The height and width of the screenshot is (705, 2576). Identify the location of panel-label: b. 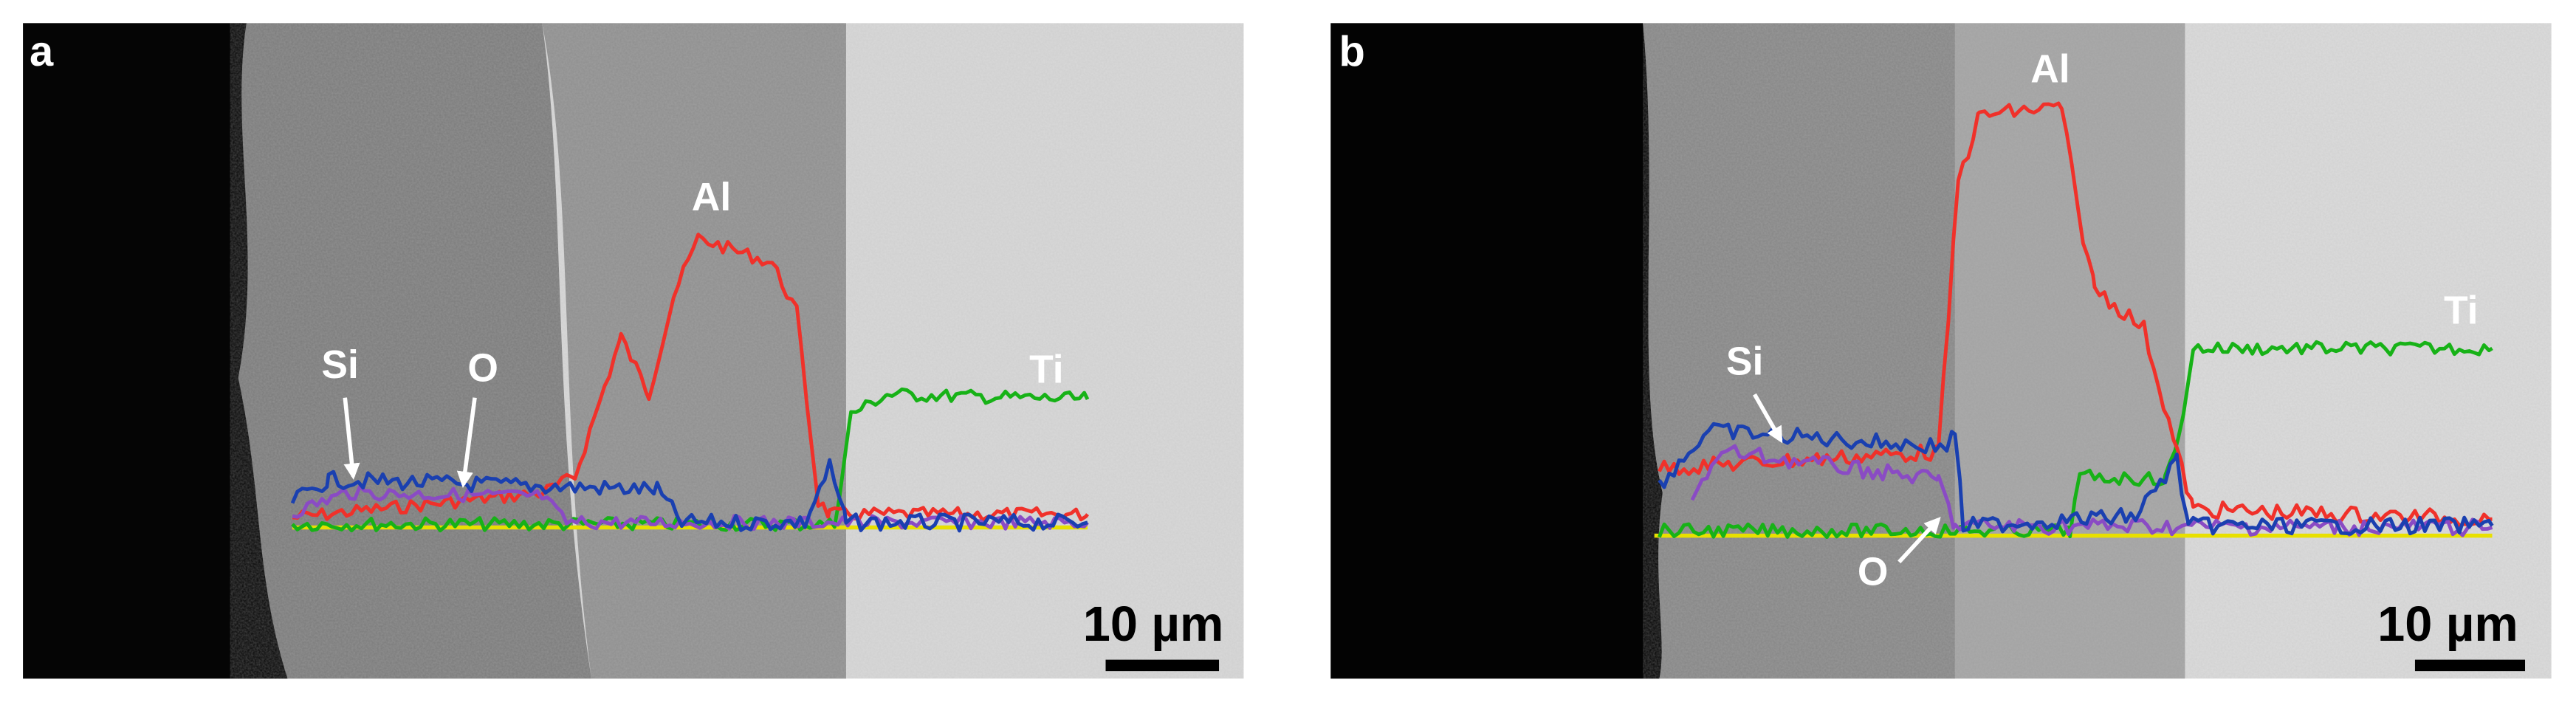
(1351, 52).